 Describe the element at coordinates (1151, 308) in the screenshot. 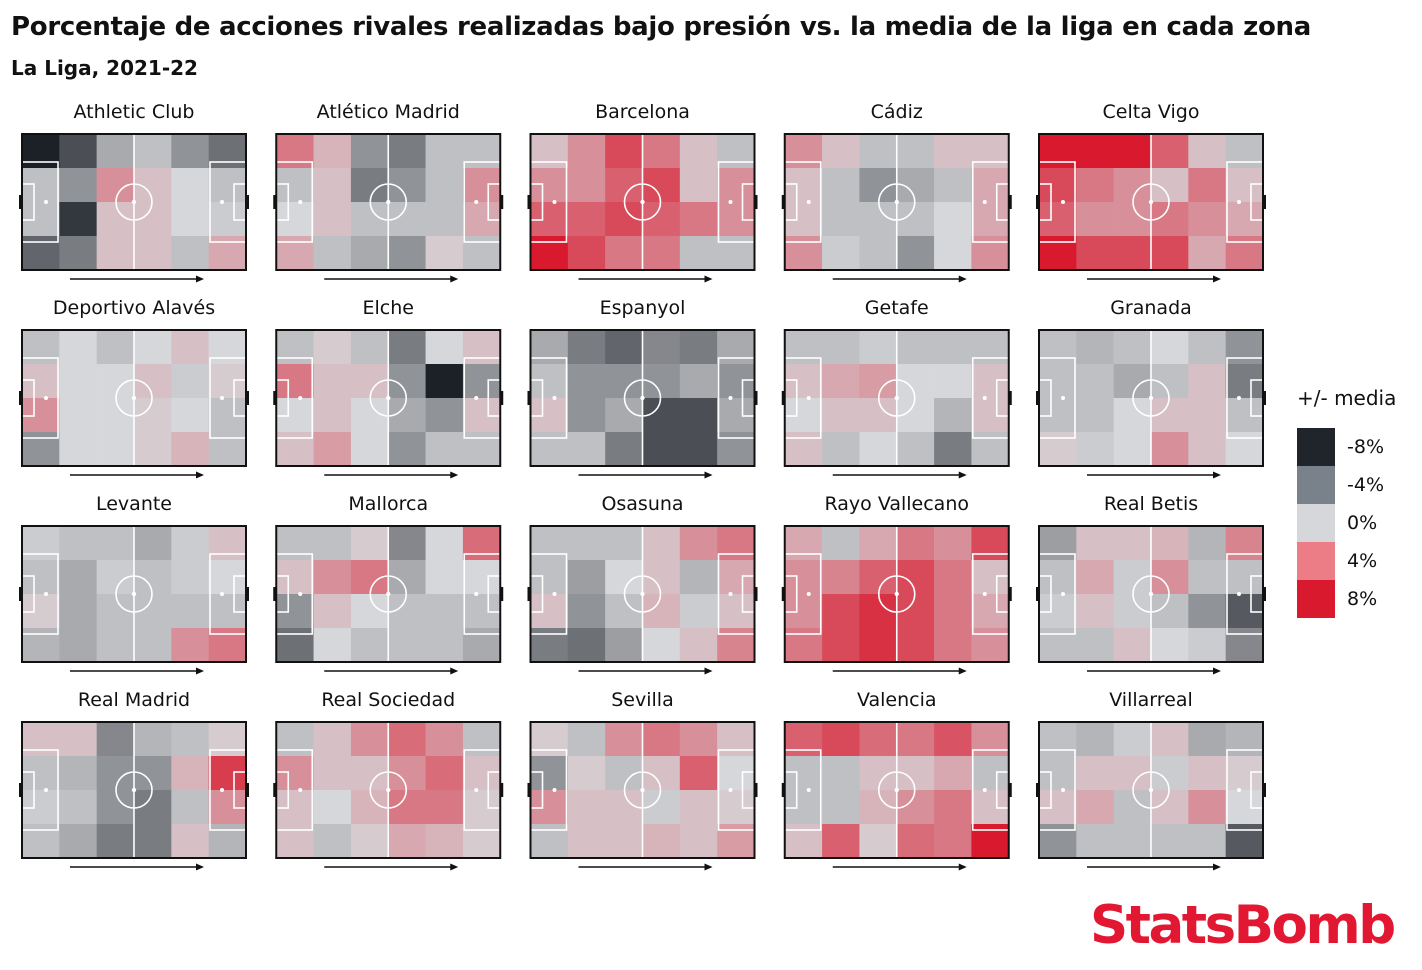

I see `team-name: Granada` at that location.